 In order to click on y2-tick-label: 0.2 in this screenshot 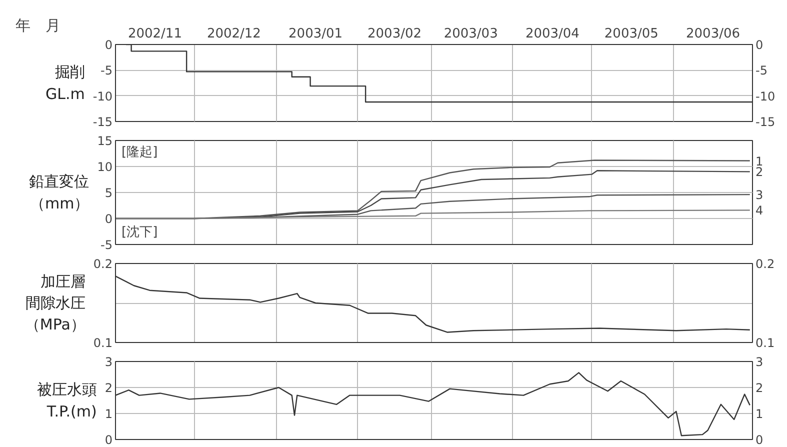, I will do `click(765, 264)`.